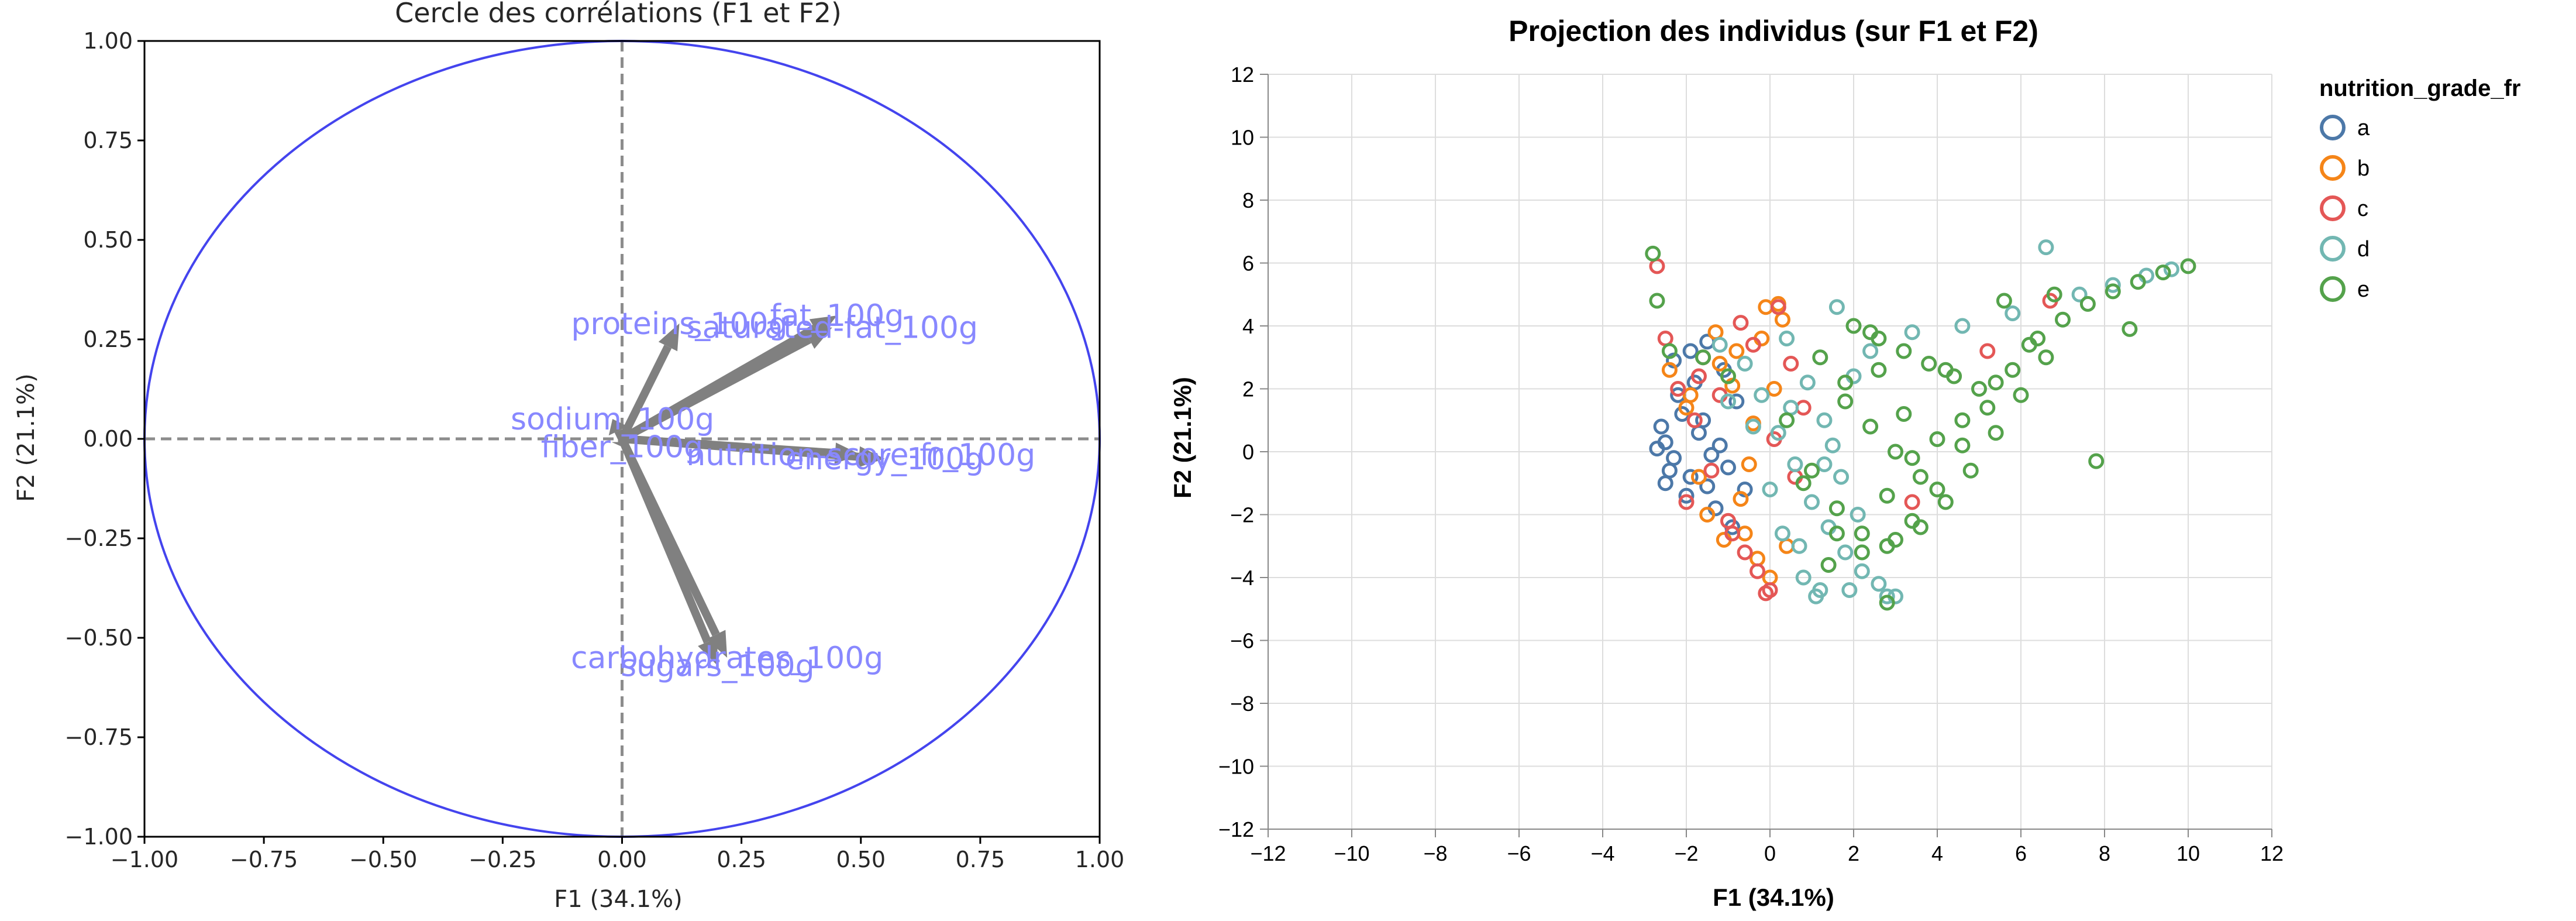 The width and height of the screenshot is (2576, 921). I want to click on y-tick-label: 0.50, so click(108, 240).